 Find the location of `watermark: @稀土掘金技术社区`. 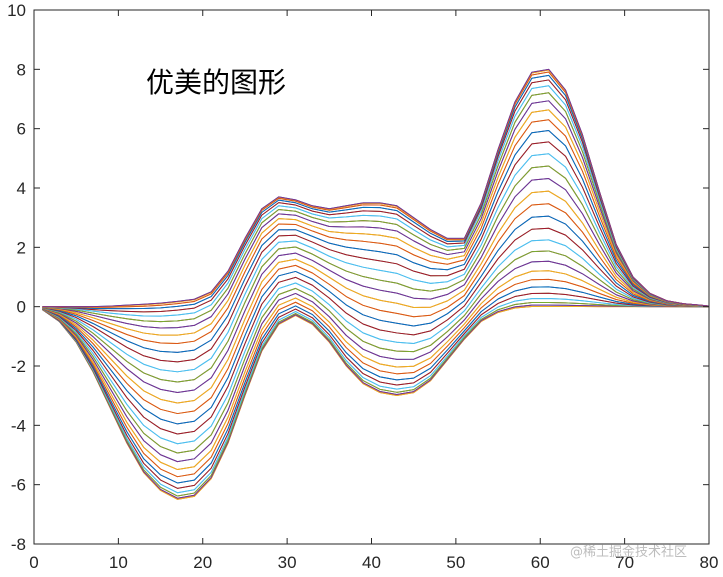

watermark: @稀土掘金技术社区 is located at coordinates (628, 552).